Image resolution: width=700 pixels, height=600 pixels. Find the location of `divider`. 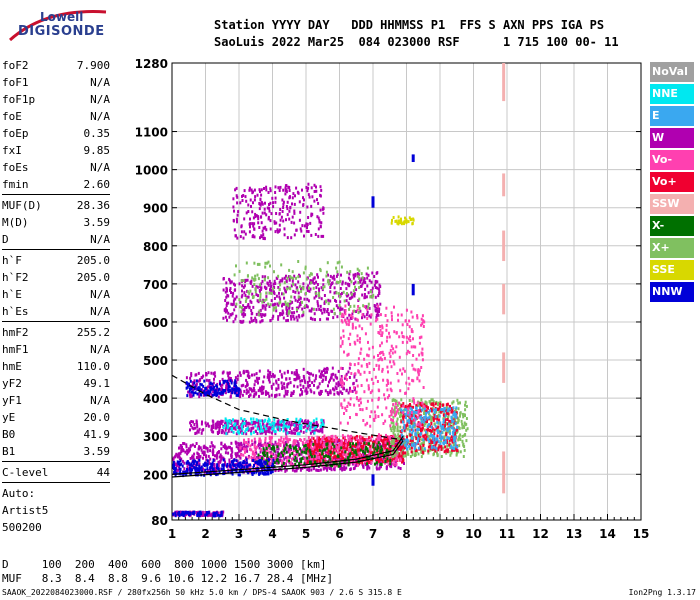

divider is located at coordinates (56, 194).